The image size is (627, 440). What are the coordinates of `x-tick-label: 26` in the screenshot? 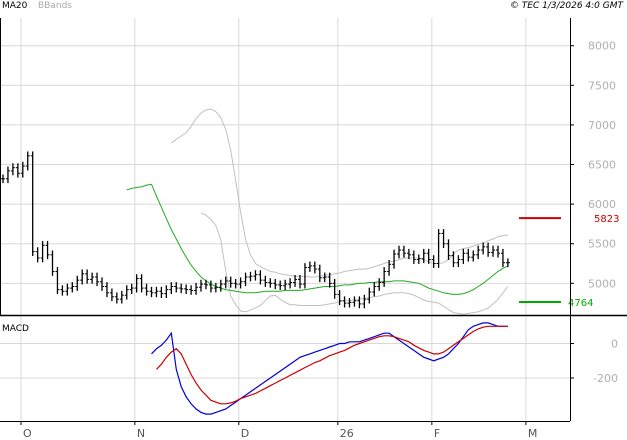 It's located at (347, 433).